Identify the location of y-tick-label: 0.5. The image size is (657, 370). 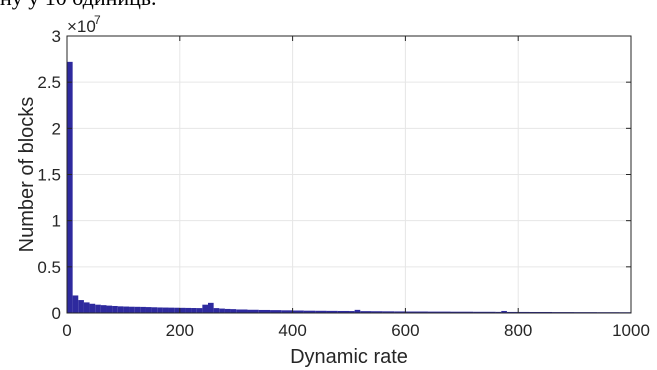
(49, 267).